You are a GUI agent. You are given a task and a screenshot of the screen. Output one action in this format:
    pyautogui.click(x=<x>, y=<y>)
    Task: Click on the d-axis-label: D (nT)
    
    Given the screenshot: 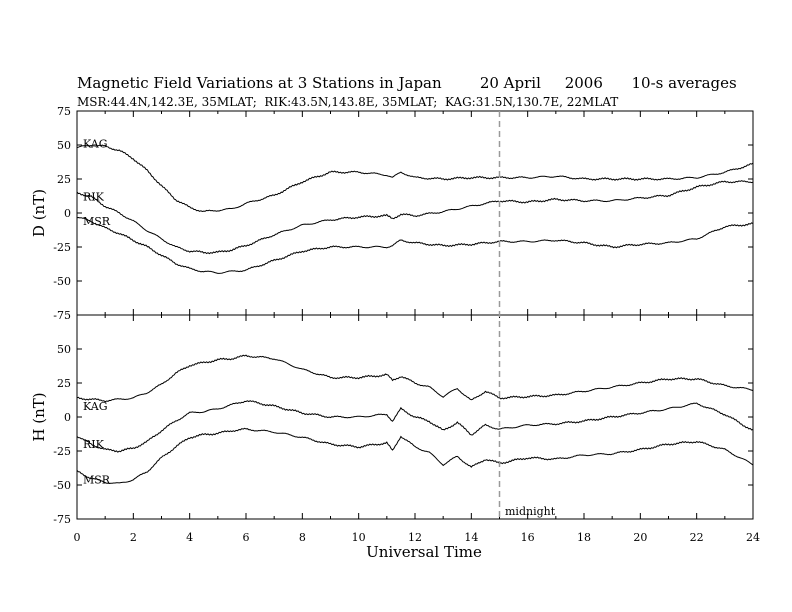 What is the action you would take?
    pyautogui.click(x=39, y=213)
    